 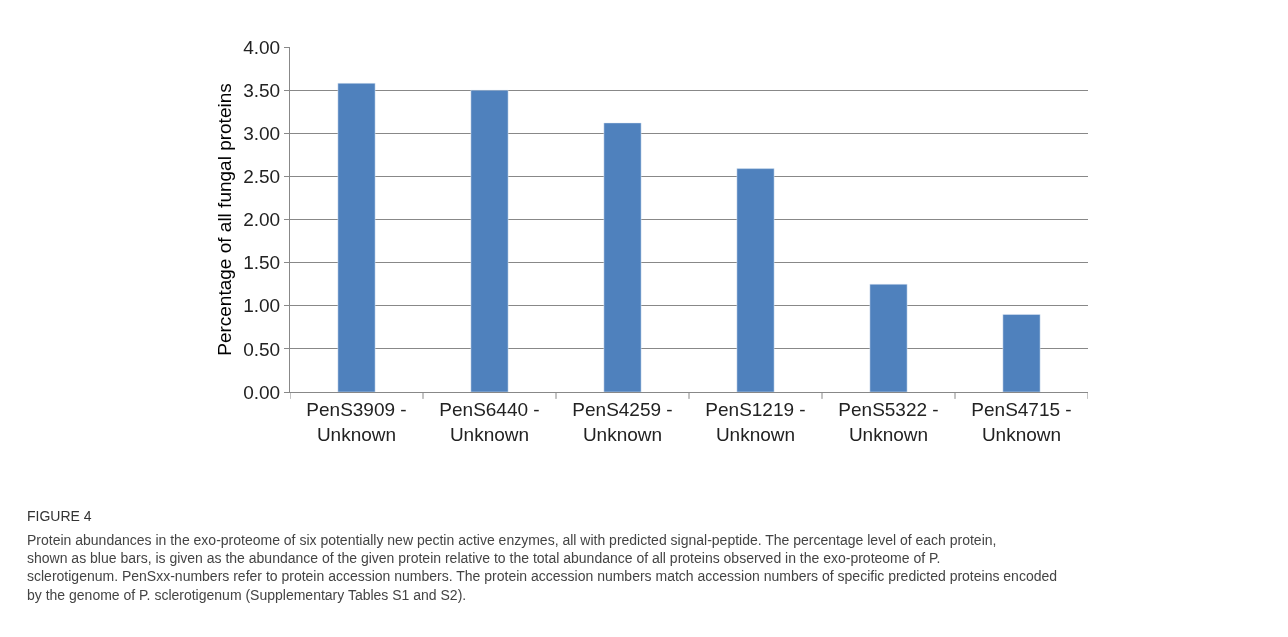 What do you see at coordinates (356, 421) in the screenshot?
I see `x-tick-label: PenS3909 - Unknown` at bounding box center [356, 421].